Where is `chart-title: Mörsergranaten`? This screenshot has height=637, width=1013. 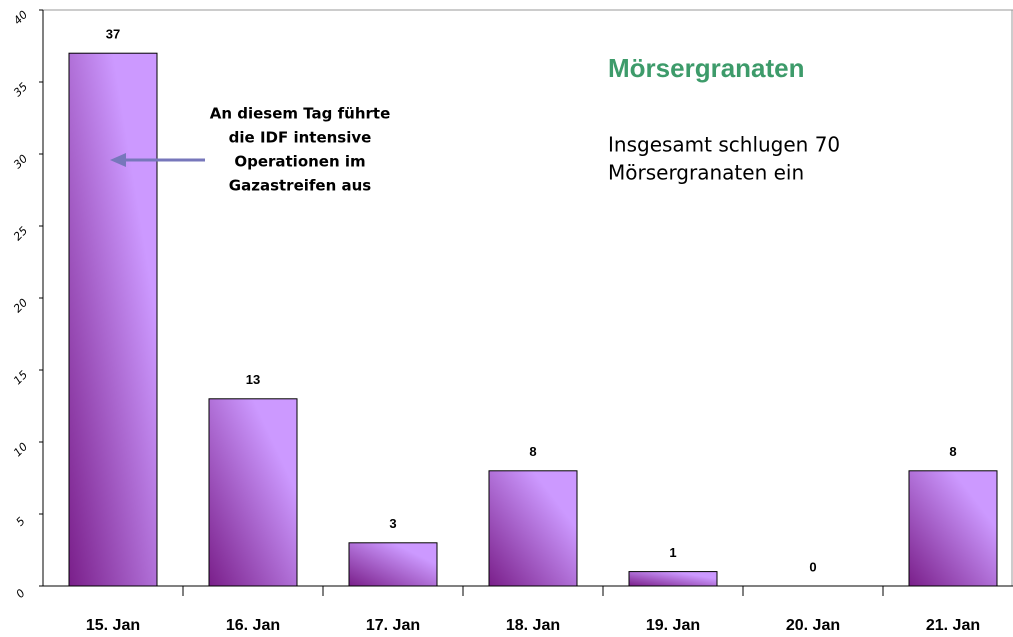 chart-title: Mörsergranaten is located at coordinates (706, 68).